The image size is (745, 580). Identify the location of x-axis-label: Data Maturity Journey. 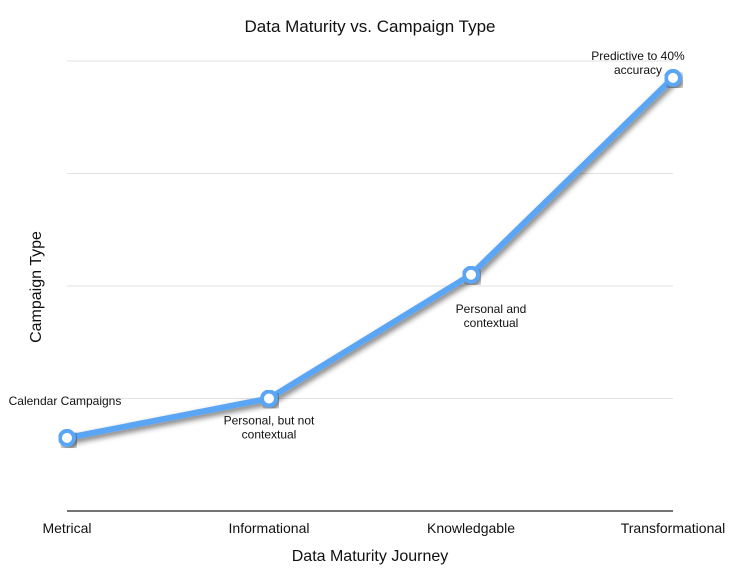
(370, 556).